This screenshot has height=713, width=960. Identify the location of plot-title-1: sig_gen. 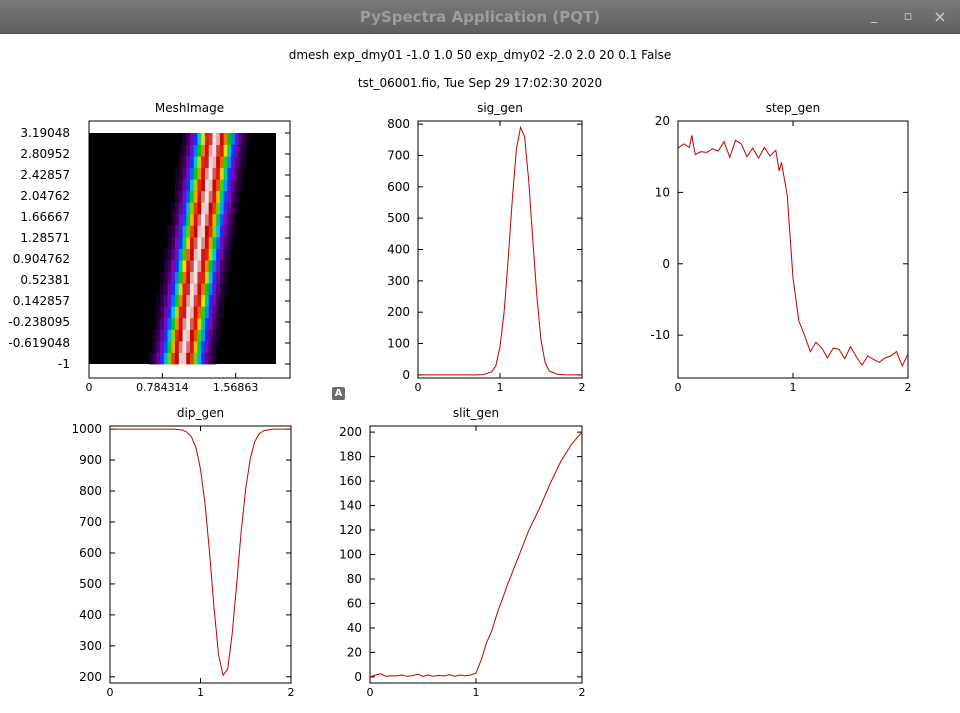
(500, 108).